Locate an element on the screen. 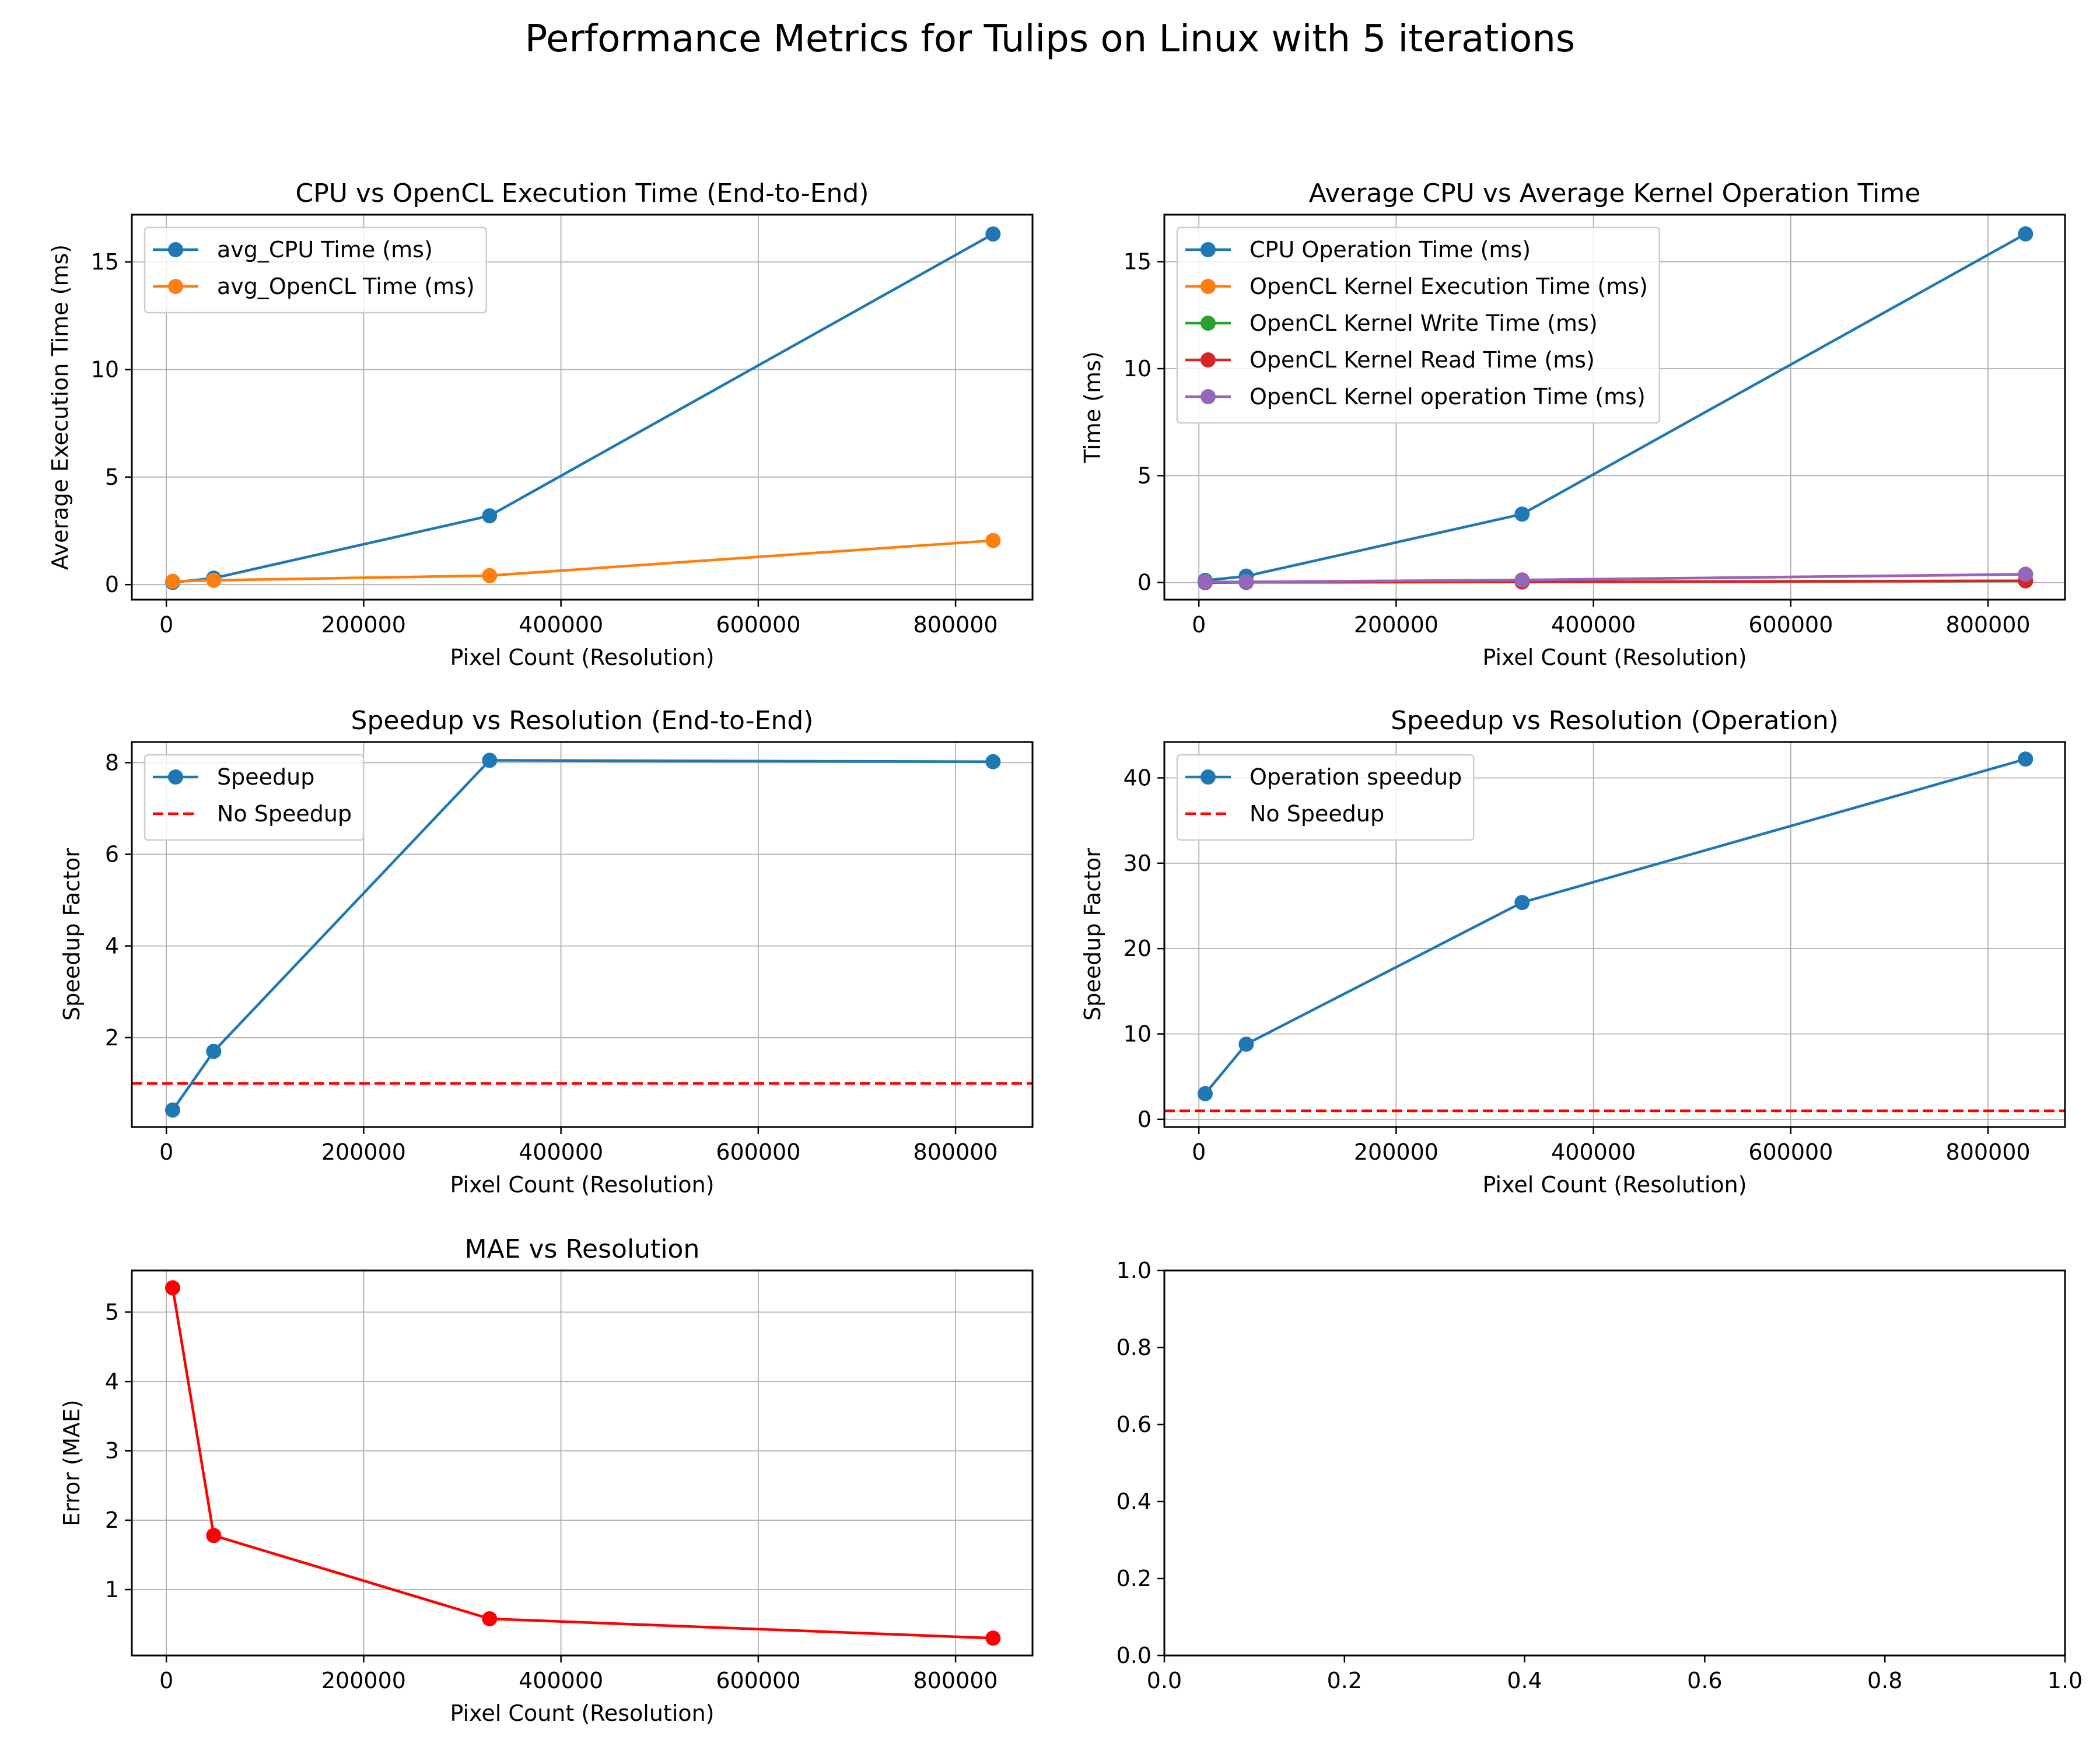  y-axis-label: Time (ms) is located at coordinates (1092, 407).